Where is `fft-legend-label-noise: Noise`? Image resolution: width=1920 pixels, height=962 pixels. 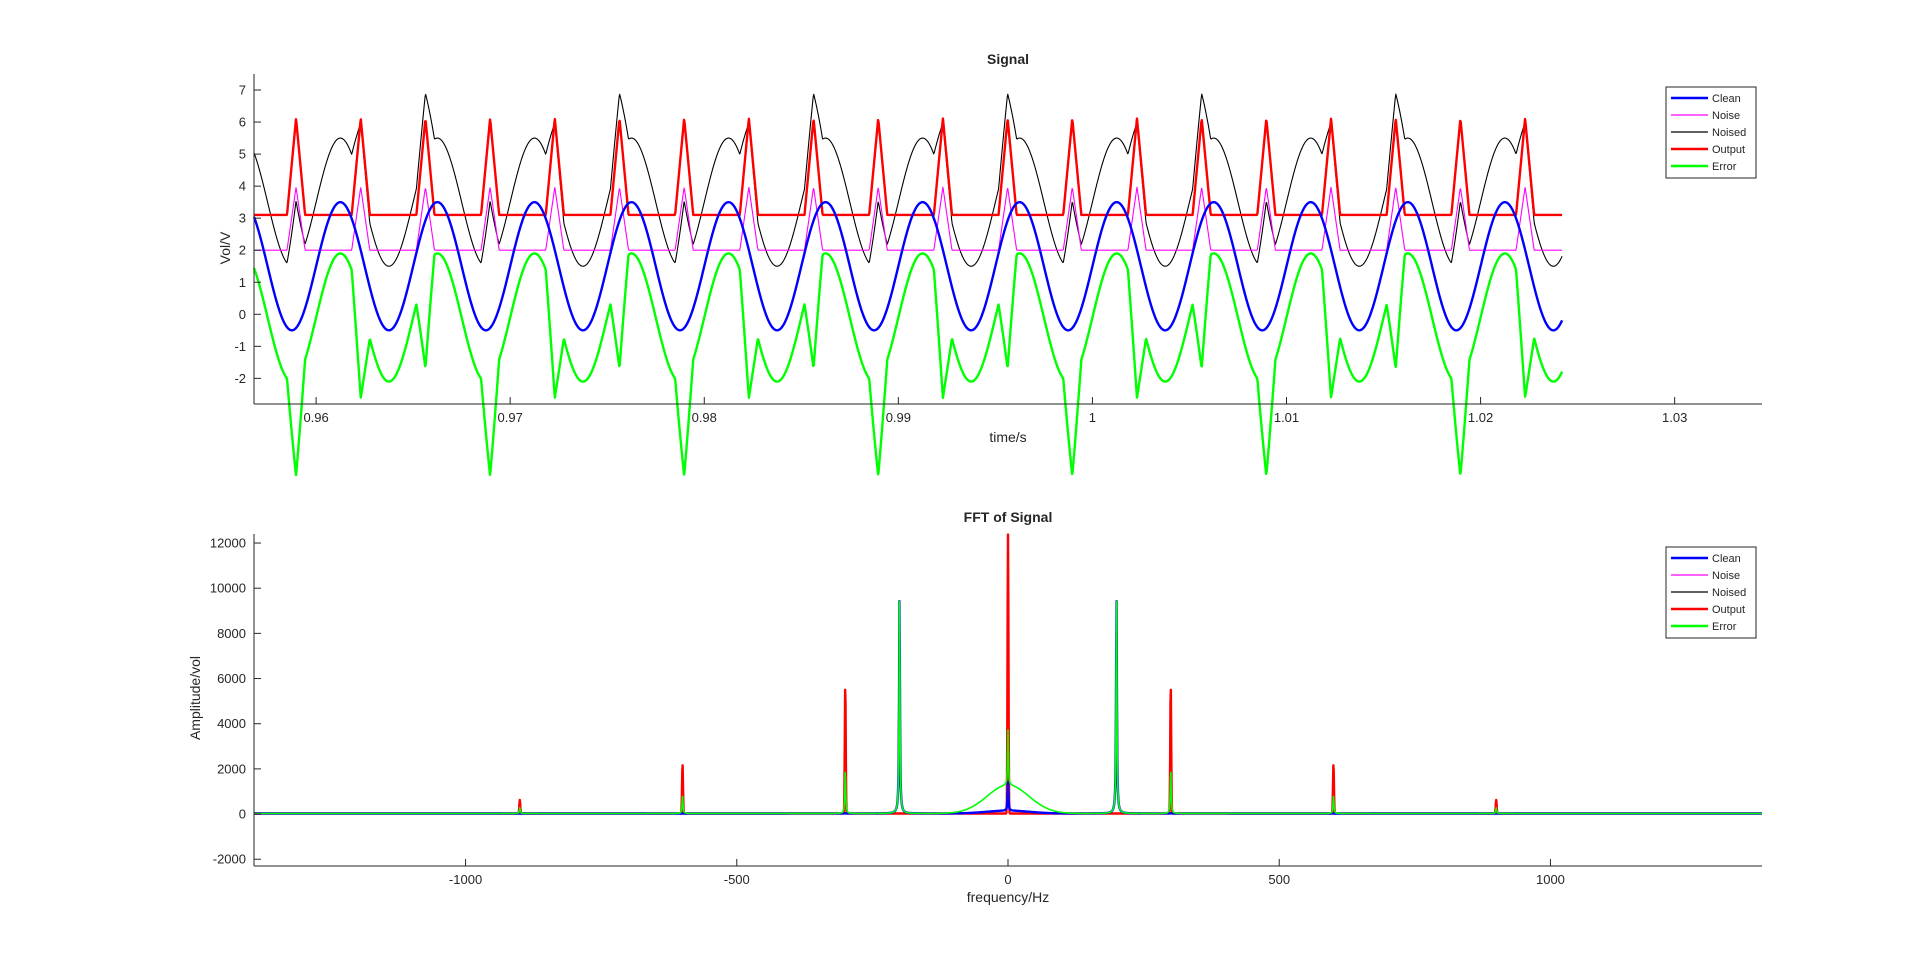
fft-legend-label-noise: Noise is located at coordinates (1726, 576).